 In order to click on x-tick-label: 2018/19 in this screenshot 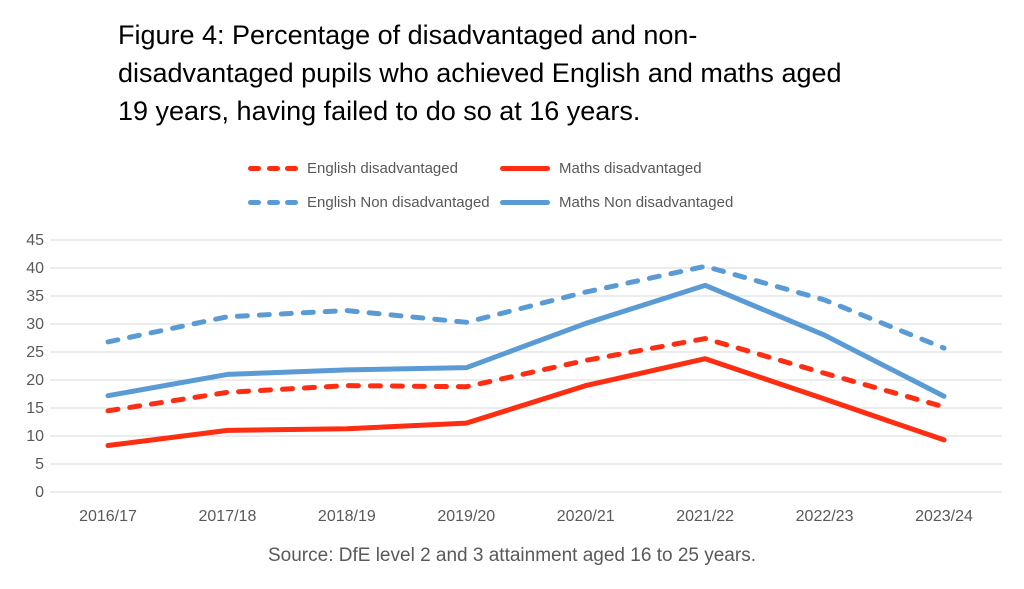, I will do `click(347, 516)`.